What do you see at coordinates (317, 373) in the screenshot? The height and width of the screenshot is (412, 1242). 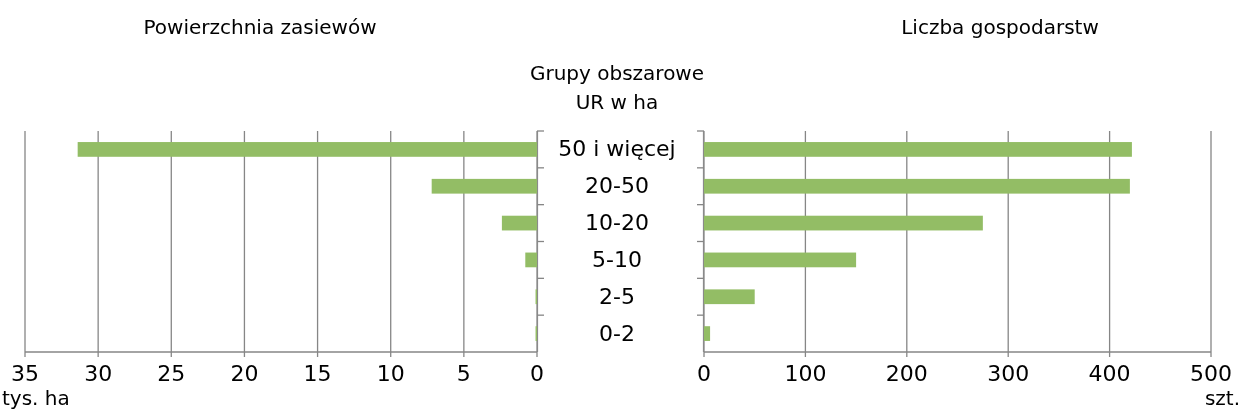 I see `x-tick-label: 15` at bounding box center [317, 373].